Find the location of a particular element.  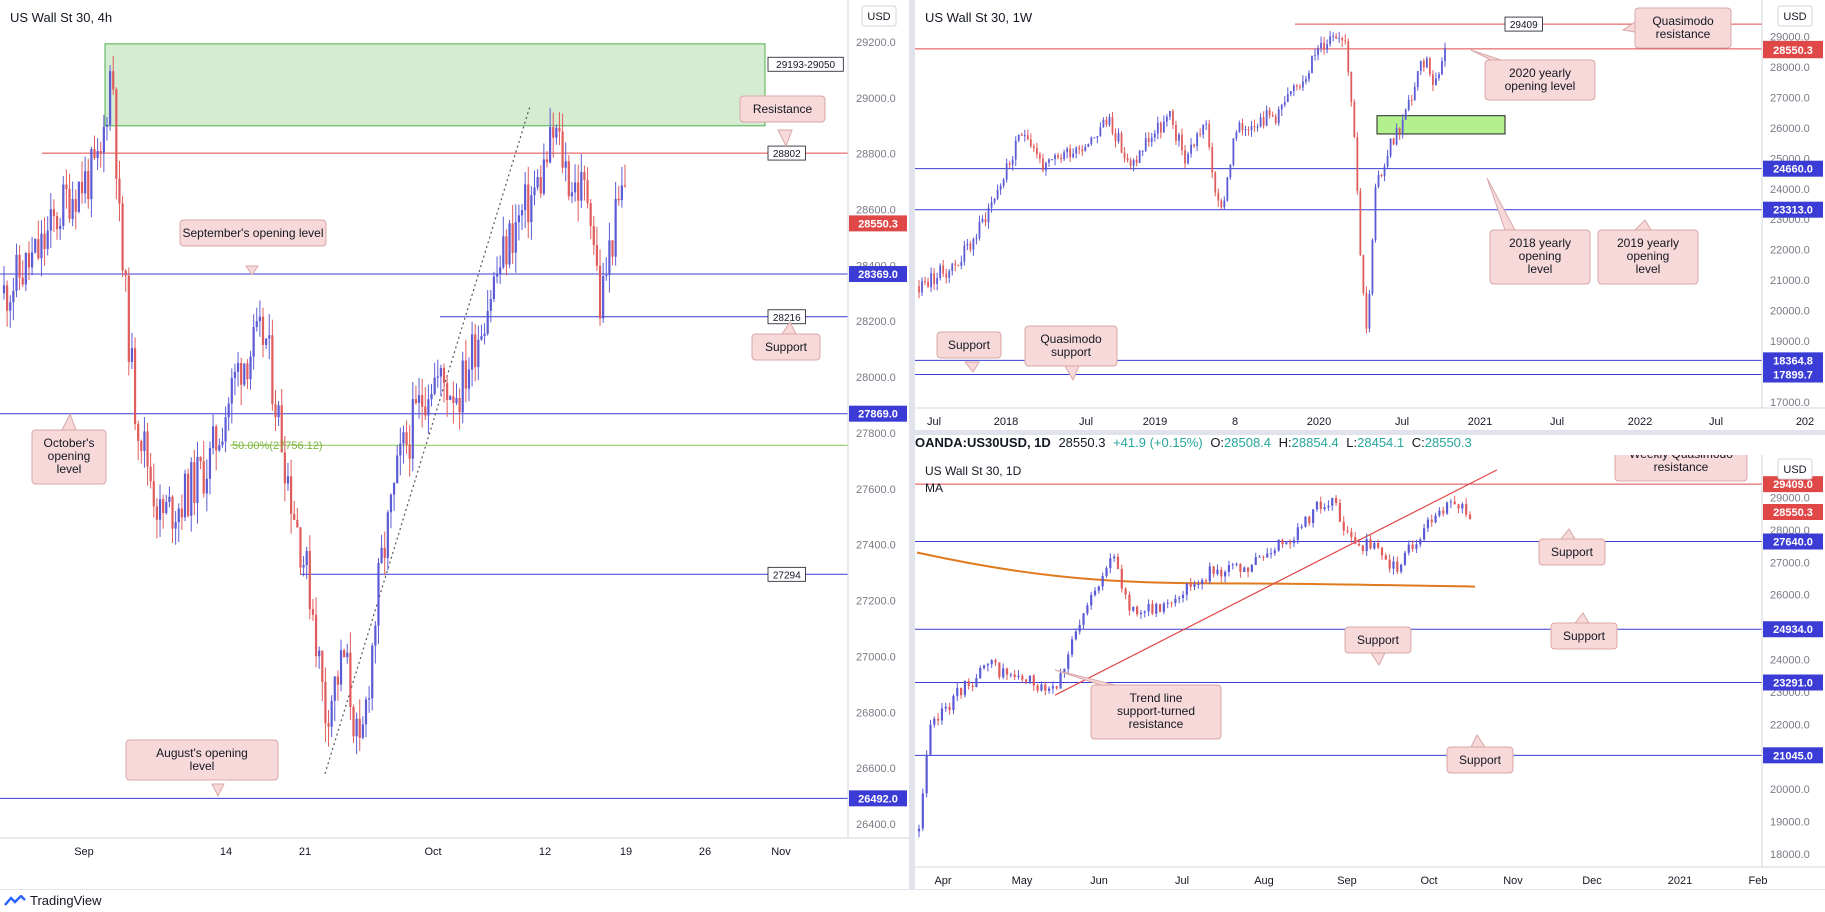

trendline-support-turned-resistance is located at coordinates (1276, 582).